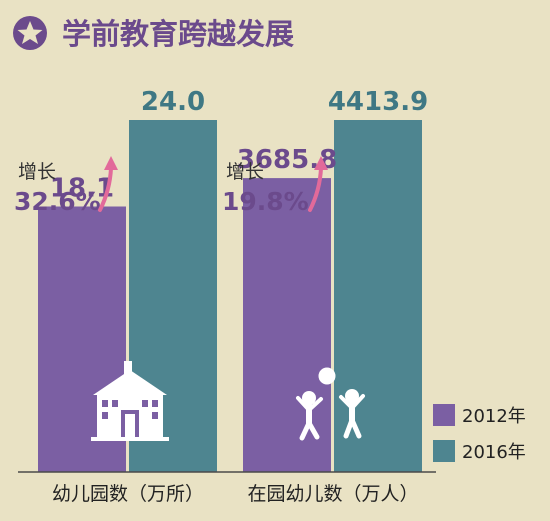 This screenshot has width=550, height=521. Describe the element at coordinates (378, 296) in the screenshot. I see `bar-children-2016` at that location.